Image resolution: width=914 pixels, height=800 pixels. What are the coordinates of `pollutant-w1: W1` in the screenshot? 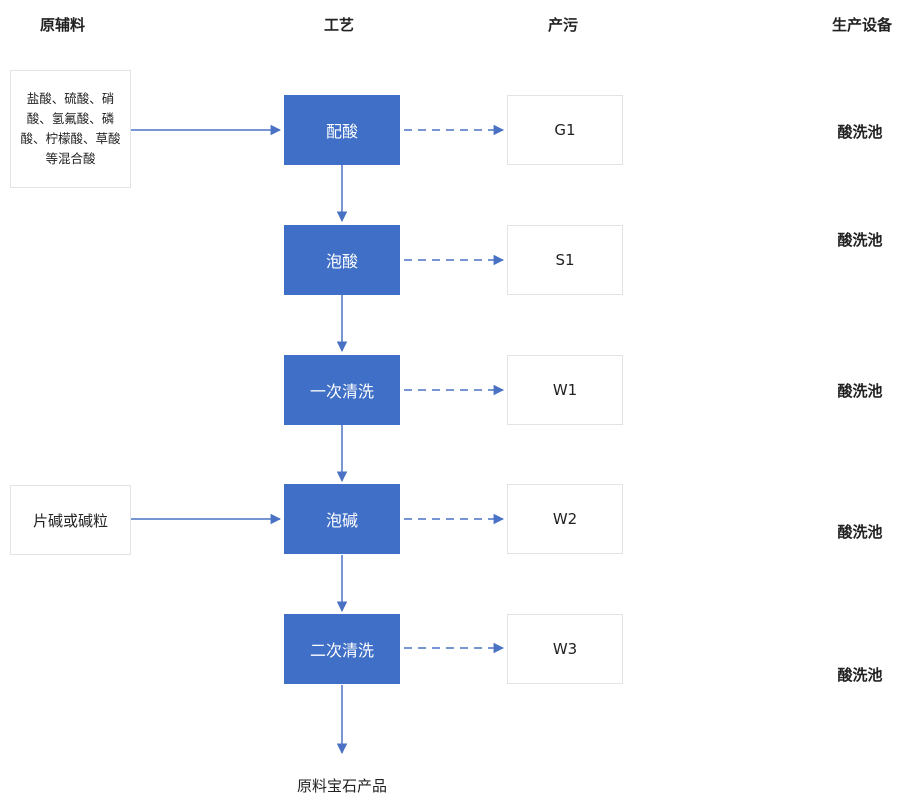 It's located at (565, 390).